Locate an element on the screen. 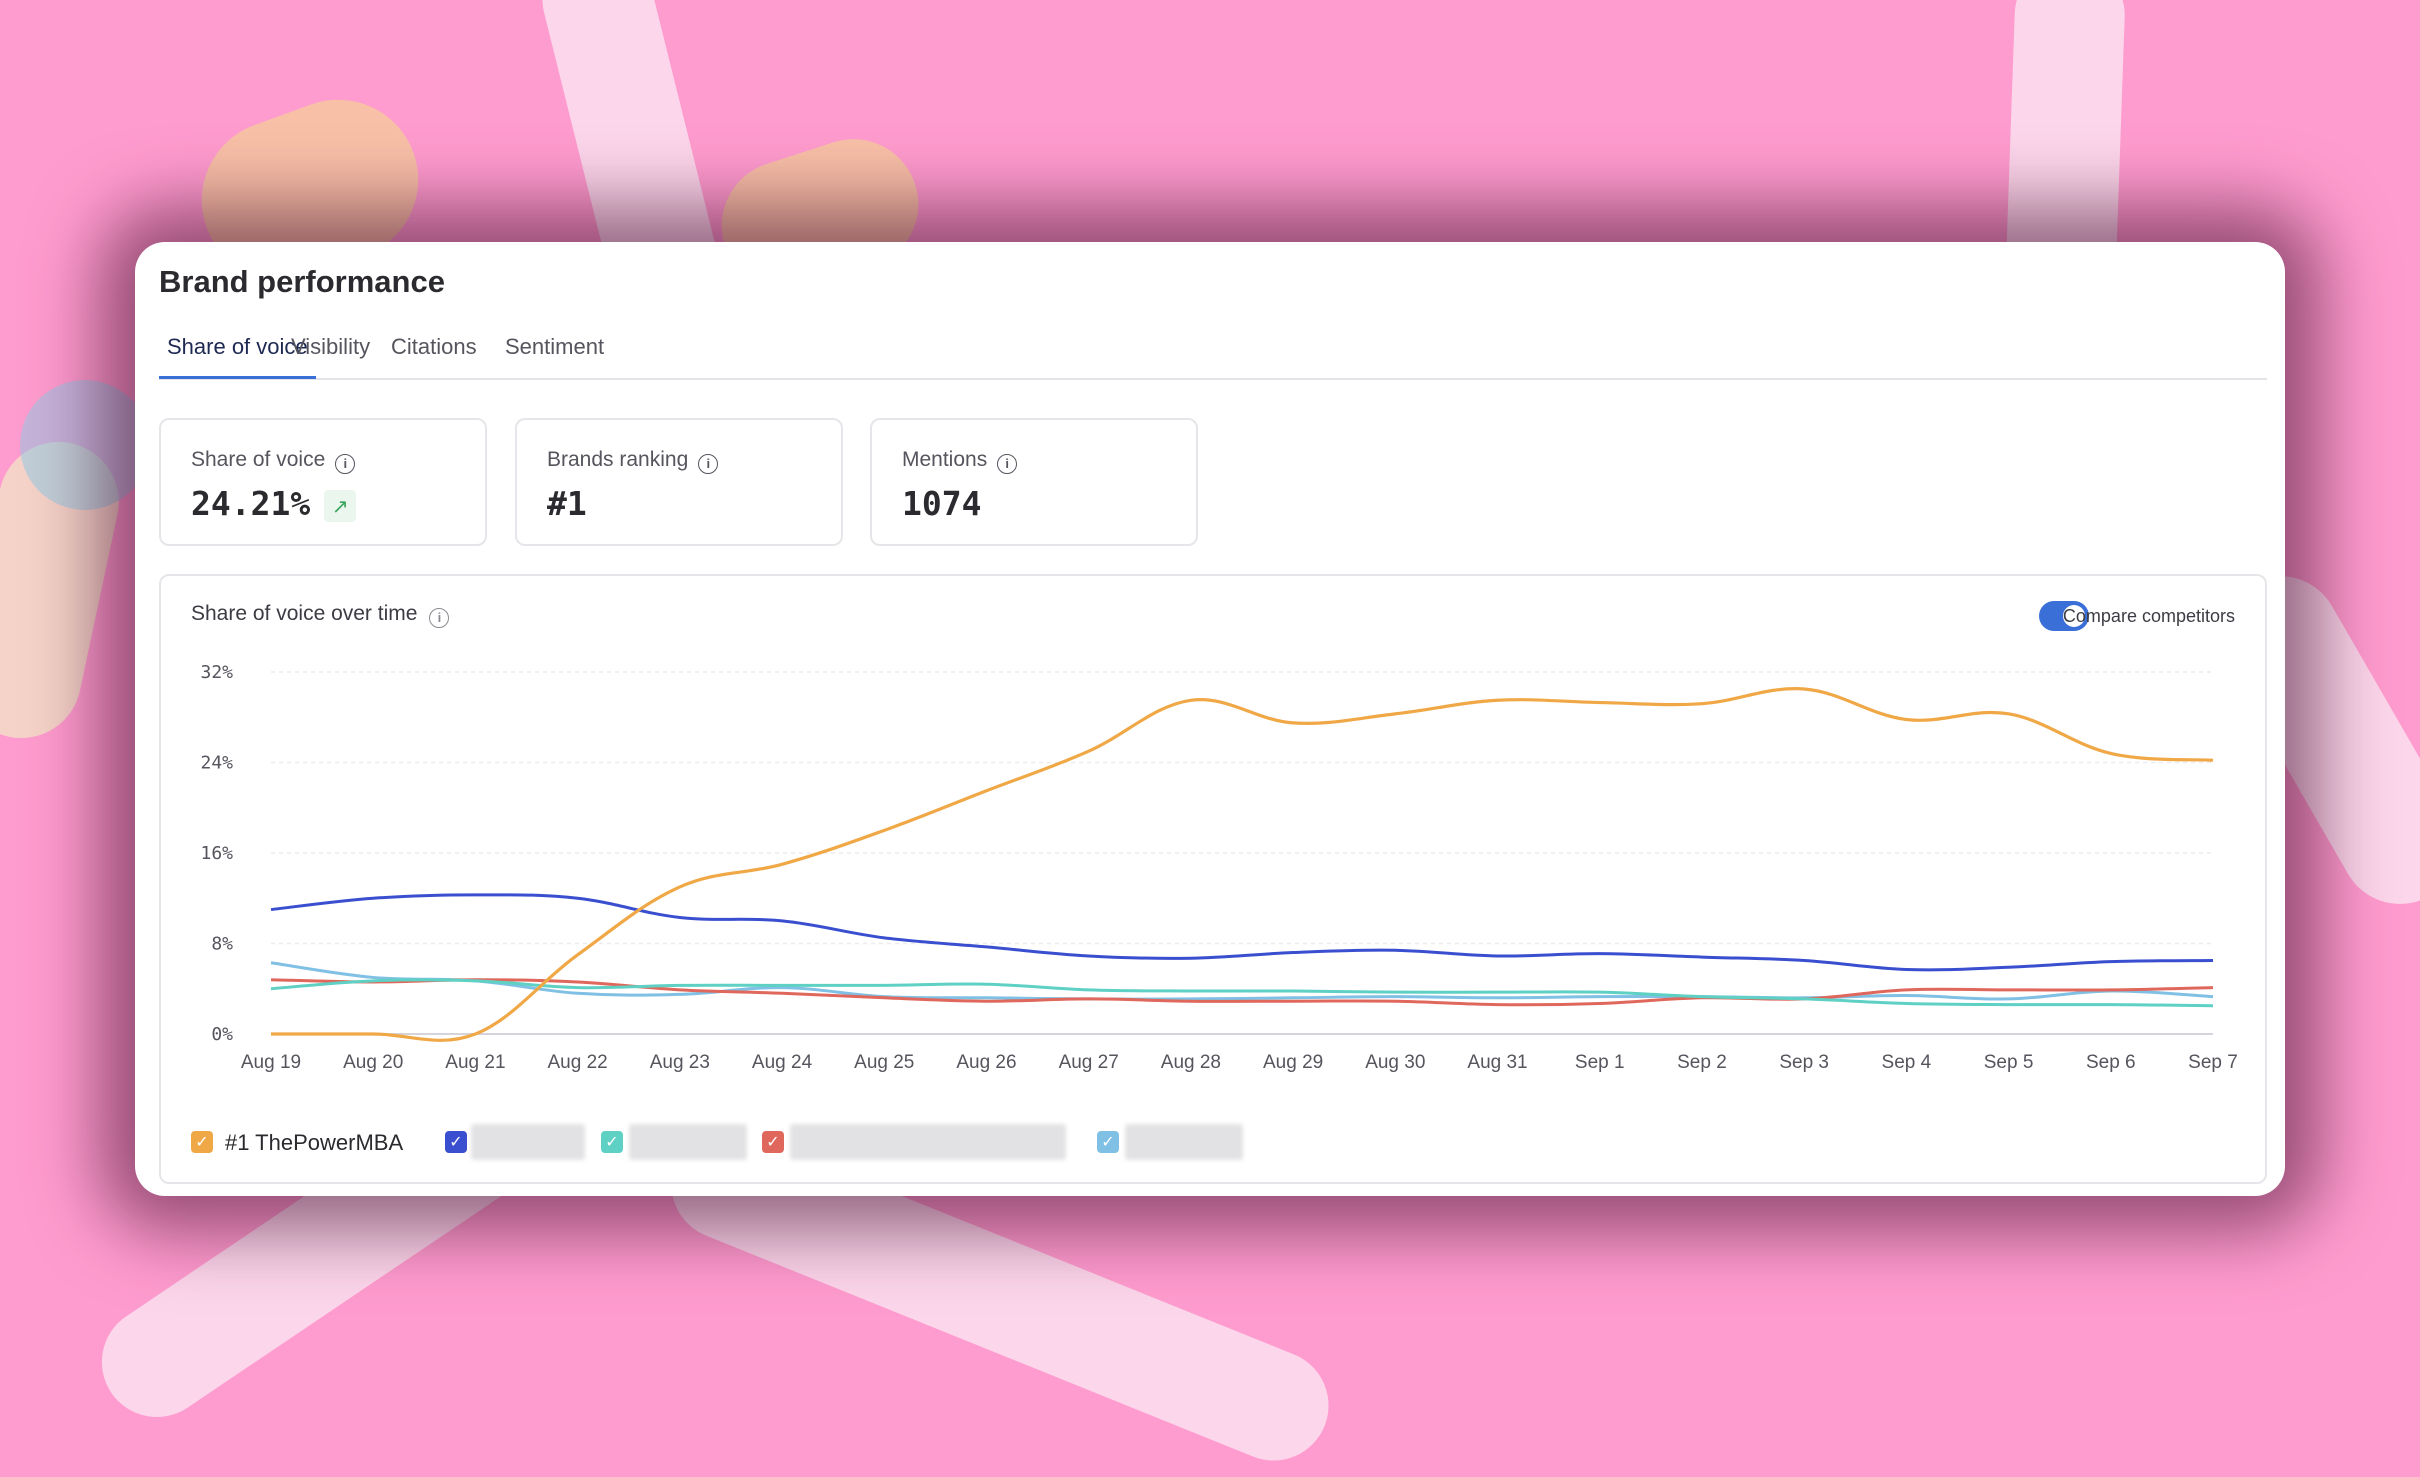 The image size is (2420, 1477). legend-label: #1 ThePowerMBA is located at coordinates (314, 1142).